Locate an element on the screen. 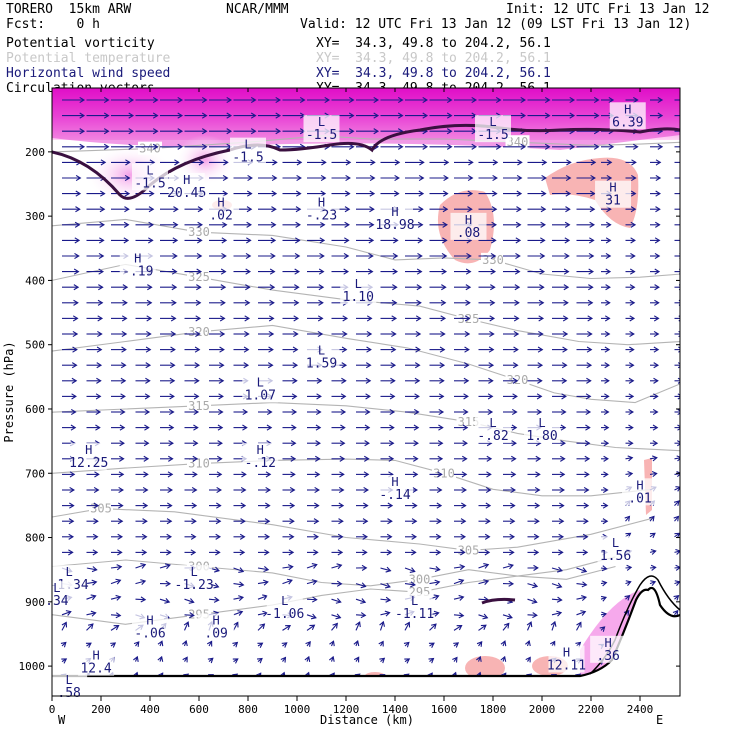 The width and height of the screenshot is (740, 740). pv-extremum-type: L is located at coordinates (492, 423).